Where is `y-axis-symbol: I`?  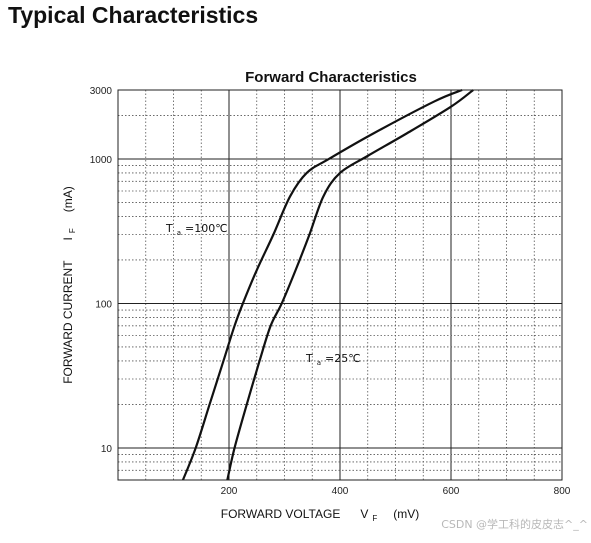 y-axis-symbol: I is located at coordinates (68, 238).